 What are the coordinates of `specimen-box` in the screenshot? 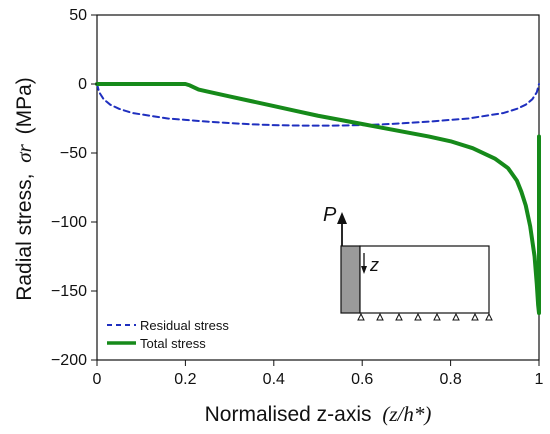 It's located at (424, 279).